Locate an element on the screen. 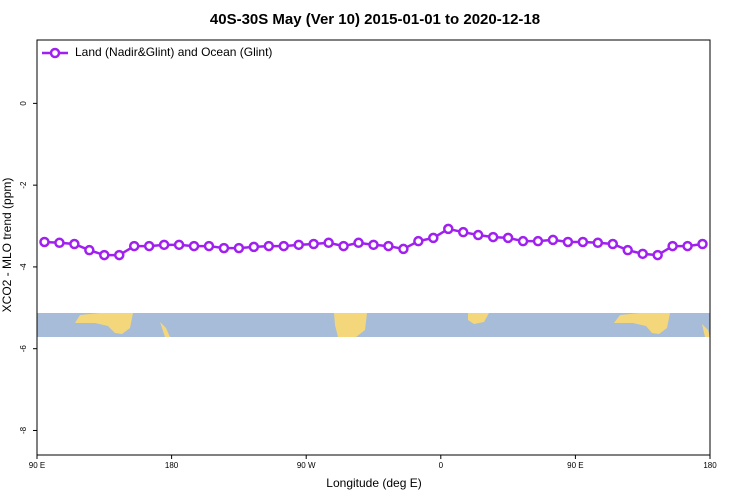 The width and height of the screenshot is (750, 500). x-tick-label: 90 W is located at coordinates (306, 465).